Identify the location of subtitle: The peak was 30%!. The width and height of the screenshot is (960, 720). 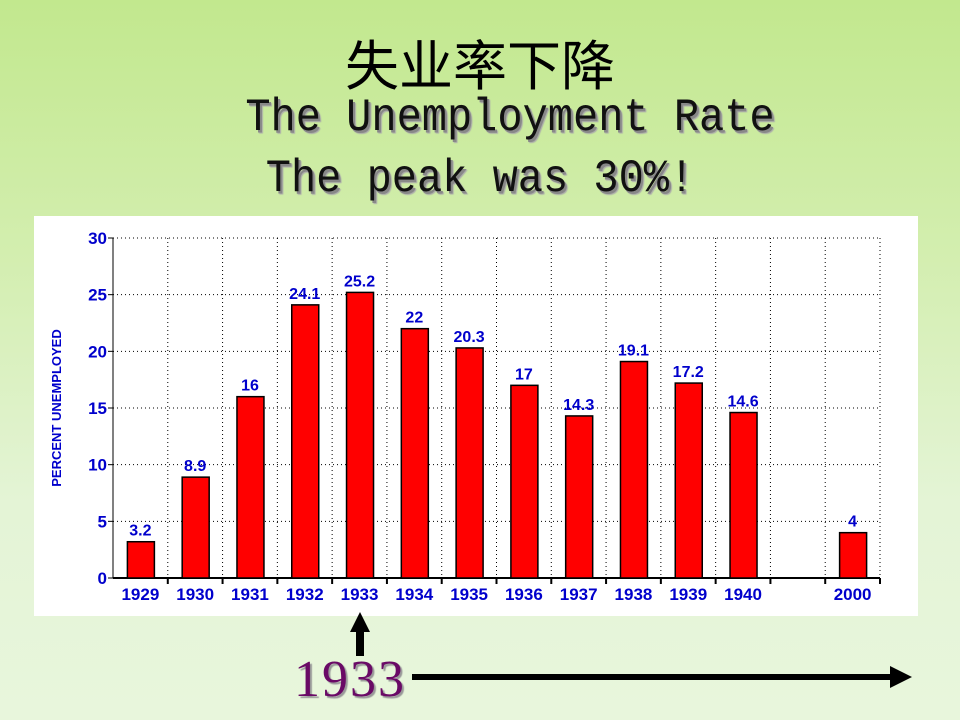
(480, 179).